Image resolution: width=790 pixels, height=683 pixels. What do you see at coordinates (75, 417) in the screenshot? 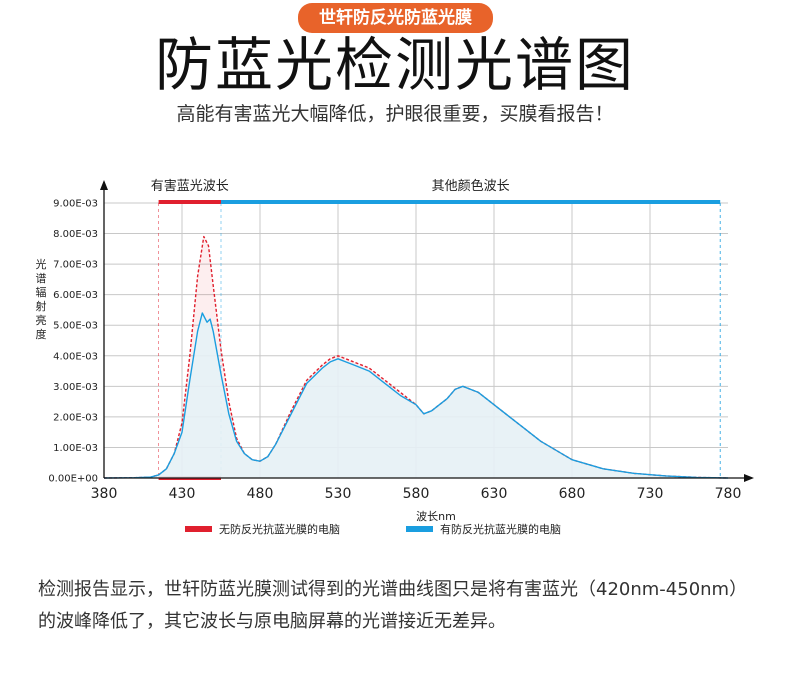
I see `y-tick-label: 2.00E-03` at bounding box center [75, 417].